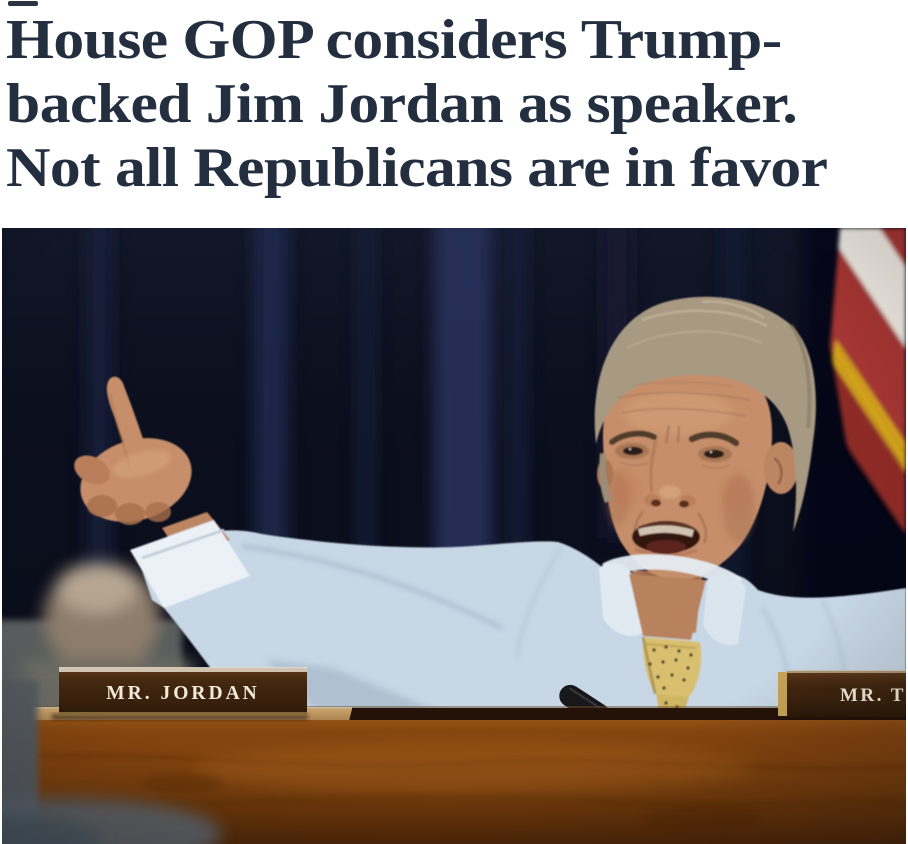  Describe the element at coordinates (394, 40) in the screenshot. I see `headline-line-1: House GOP considers Trump-` at that location.